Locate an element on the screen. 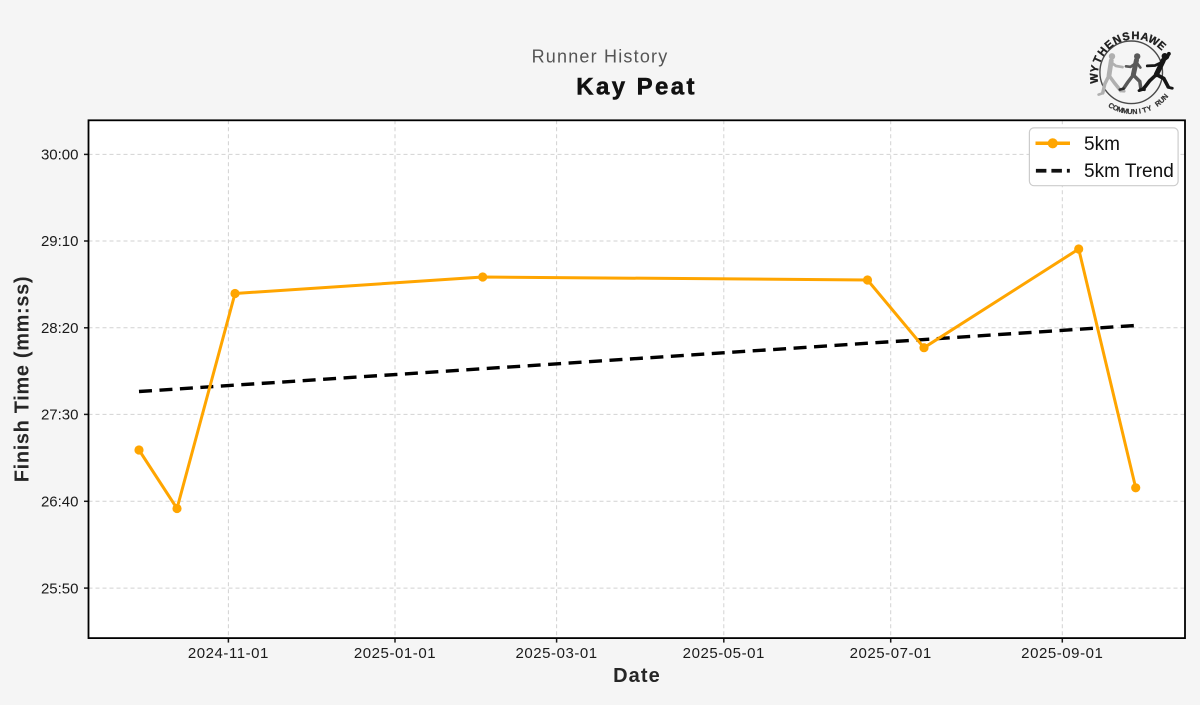 Image resolution: width=1200 pixels, height=705 pixels. svg-text: 25:50 is located at coordinates (60, 588).